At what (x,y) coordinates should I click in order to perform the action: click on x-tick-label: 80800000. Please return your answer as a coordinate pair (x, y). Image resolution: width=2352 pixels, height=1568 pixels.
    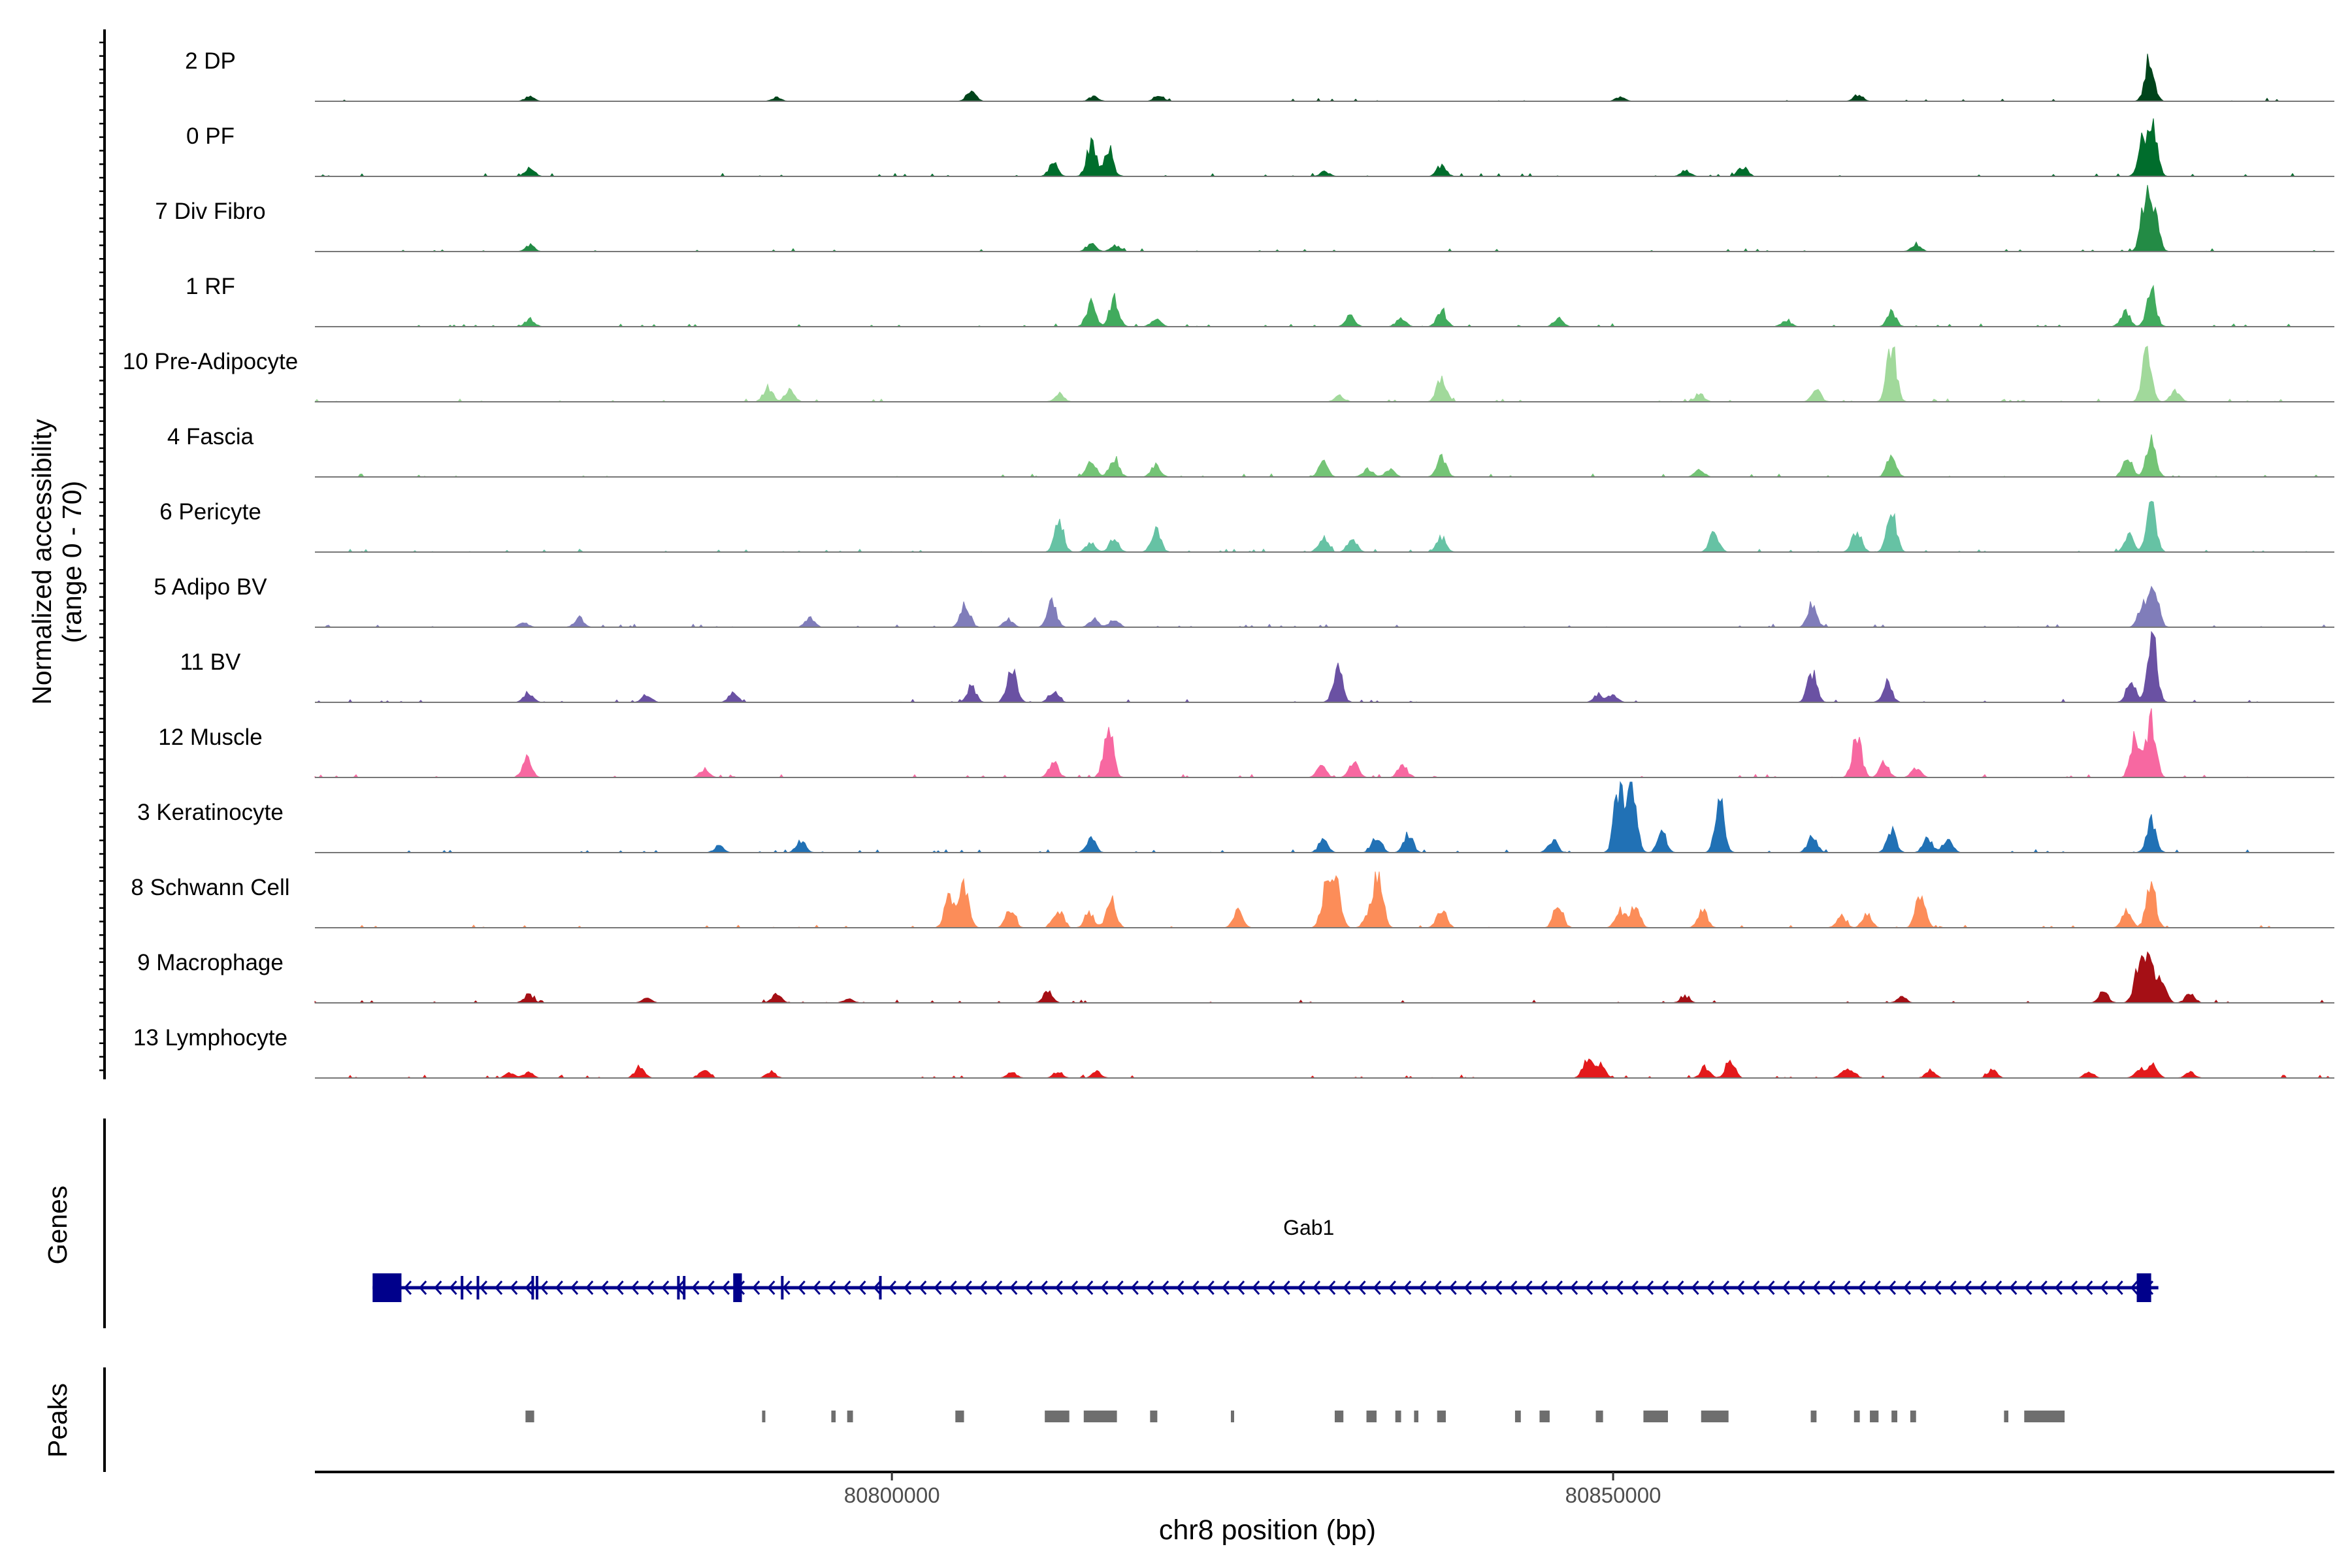
    Looking at the image, I should click on (892, 1495).